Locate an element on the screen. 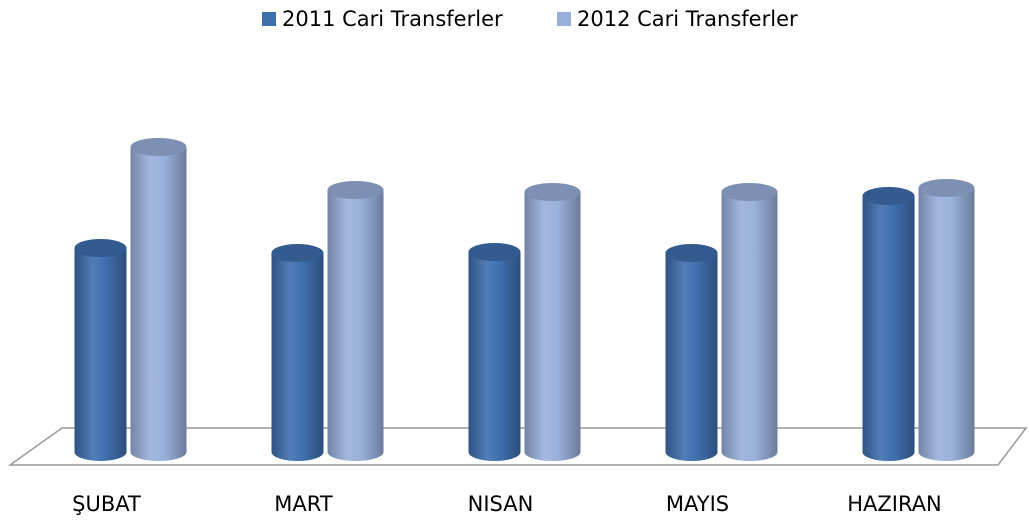 The width and height of the screenshot is (1029, 520). legend-label: 2012 Cari Transferler is located at coordinates (687, 19).